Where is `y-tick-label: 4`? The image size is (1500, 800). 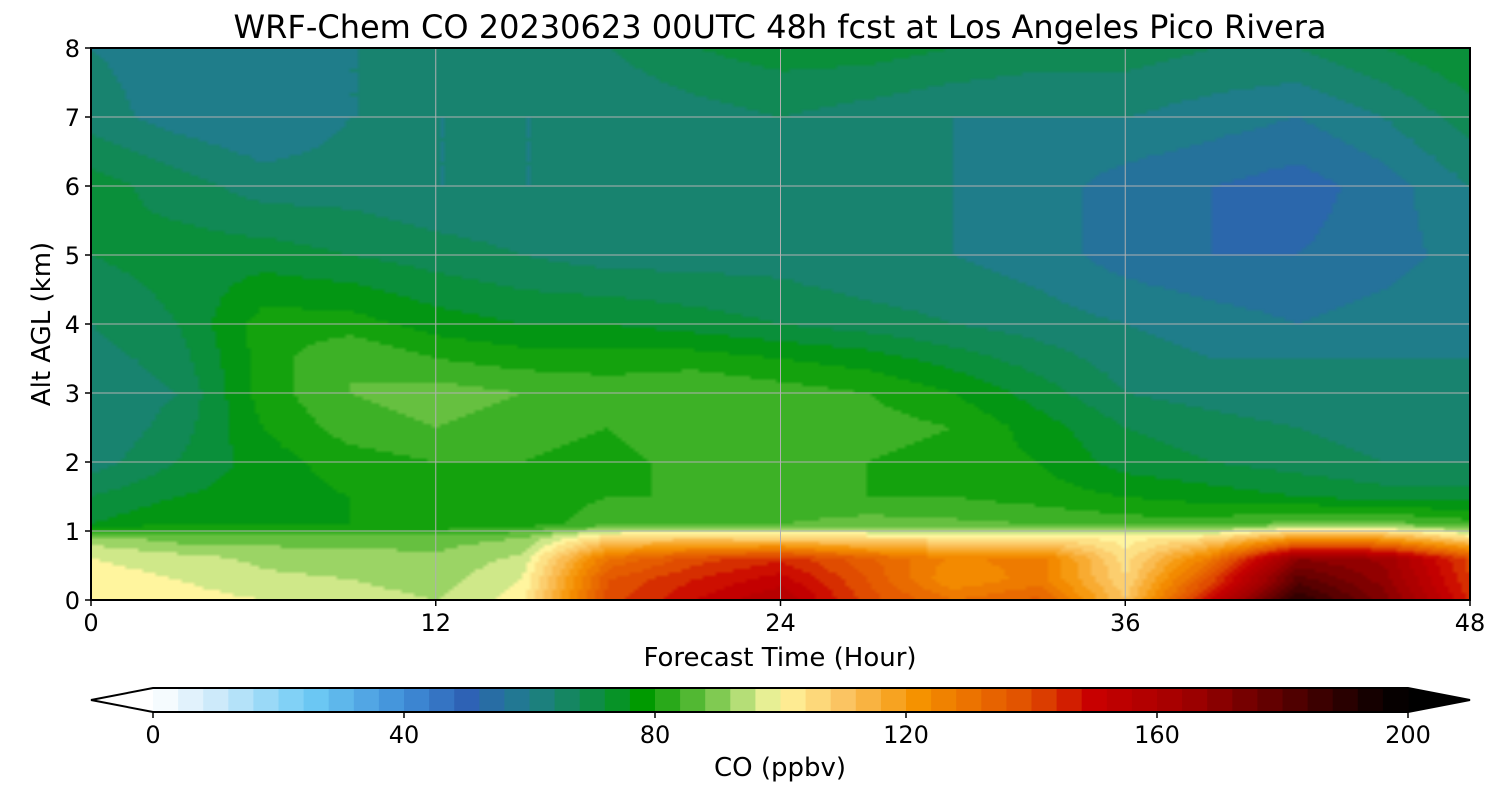 y-tick-label: 4 is located at coordinates (72, 325).